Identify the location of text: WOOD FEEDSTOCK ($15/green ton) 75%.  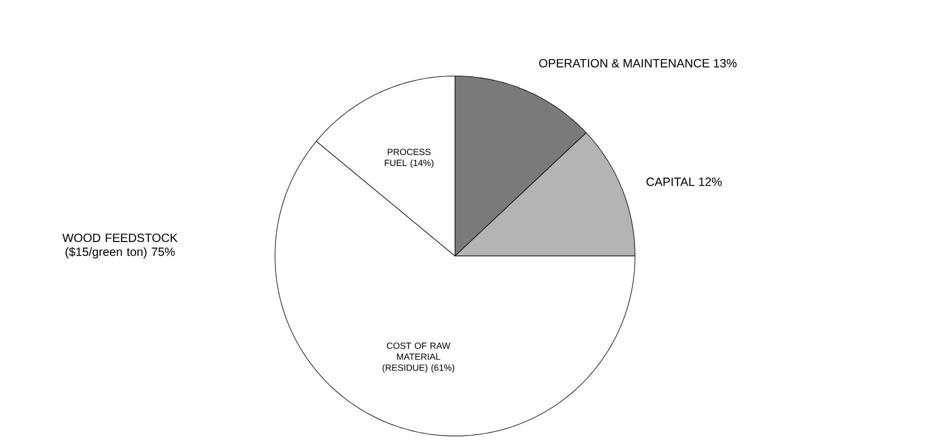
(120, 246).